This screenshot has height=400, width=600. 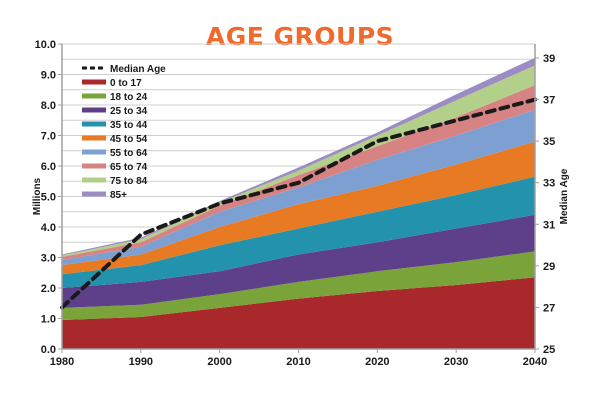 I want to click on legend-label: Median Age, so click(x=138, y=69).